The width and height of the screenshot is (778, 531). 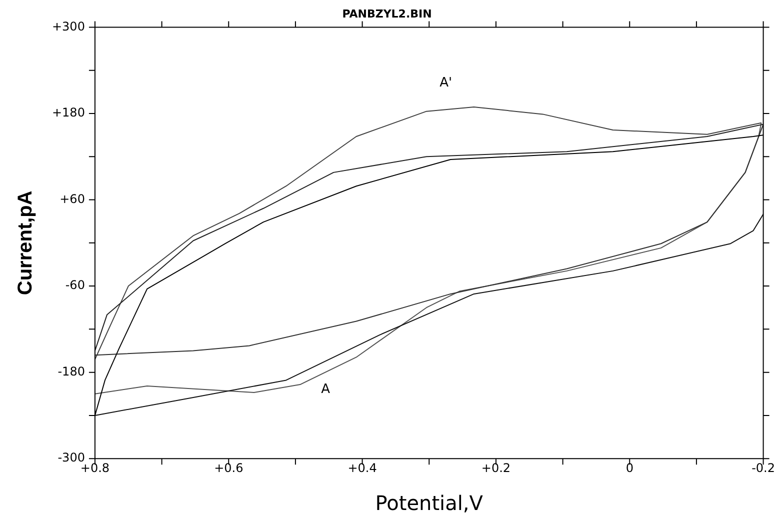 What do you see at coordinates (630, 467) in the screenshot?
I see `x-tick-label: 0` at bounding box center [630, 467].